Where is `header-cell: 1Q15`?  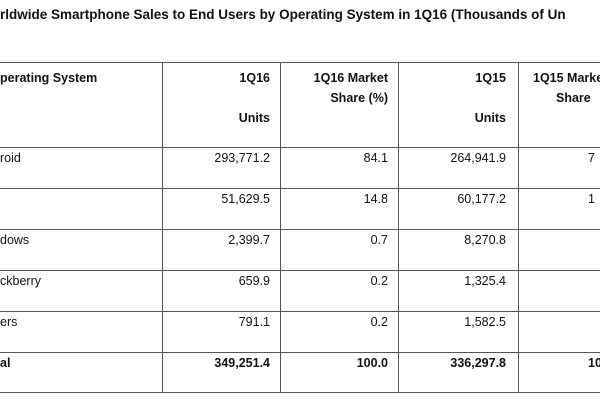
header-cell: 1Q15 is located at coordinates (490, 78).